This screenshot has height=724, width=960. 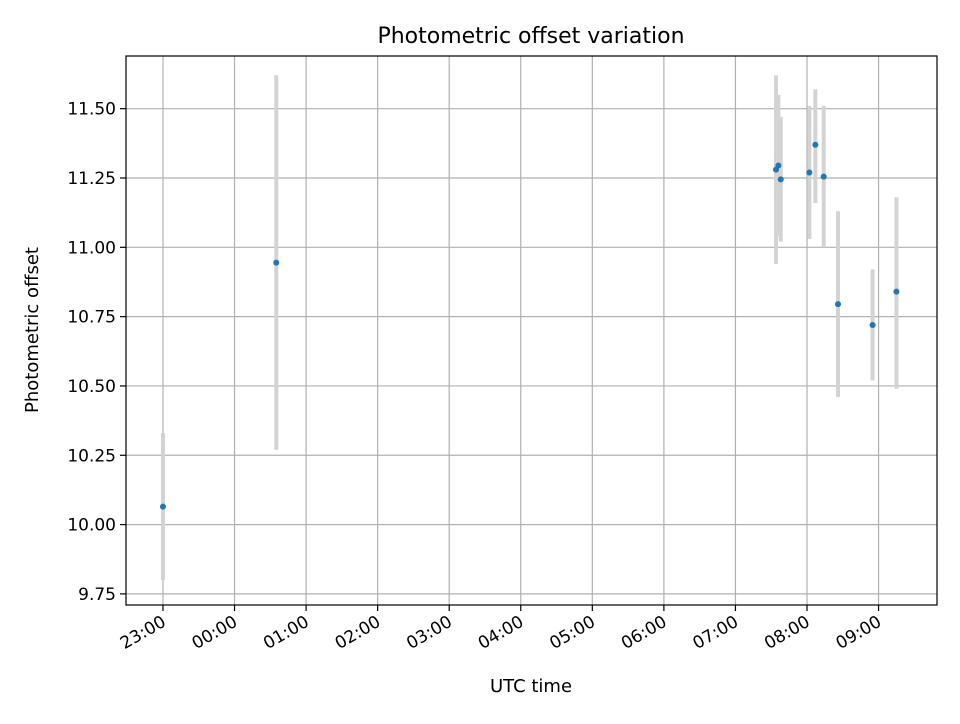 What do you see at coordinates (91, 110) in the screenshot?
I see `y-tick-label: 11.50` at bounding box center [91, 110].